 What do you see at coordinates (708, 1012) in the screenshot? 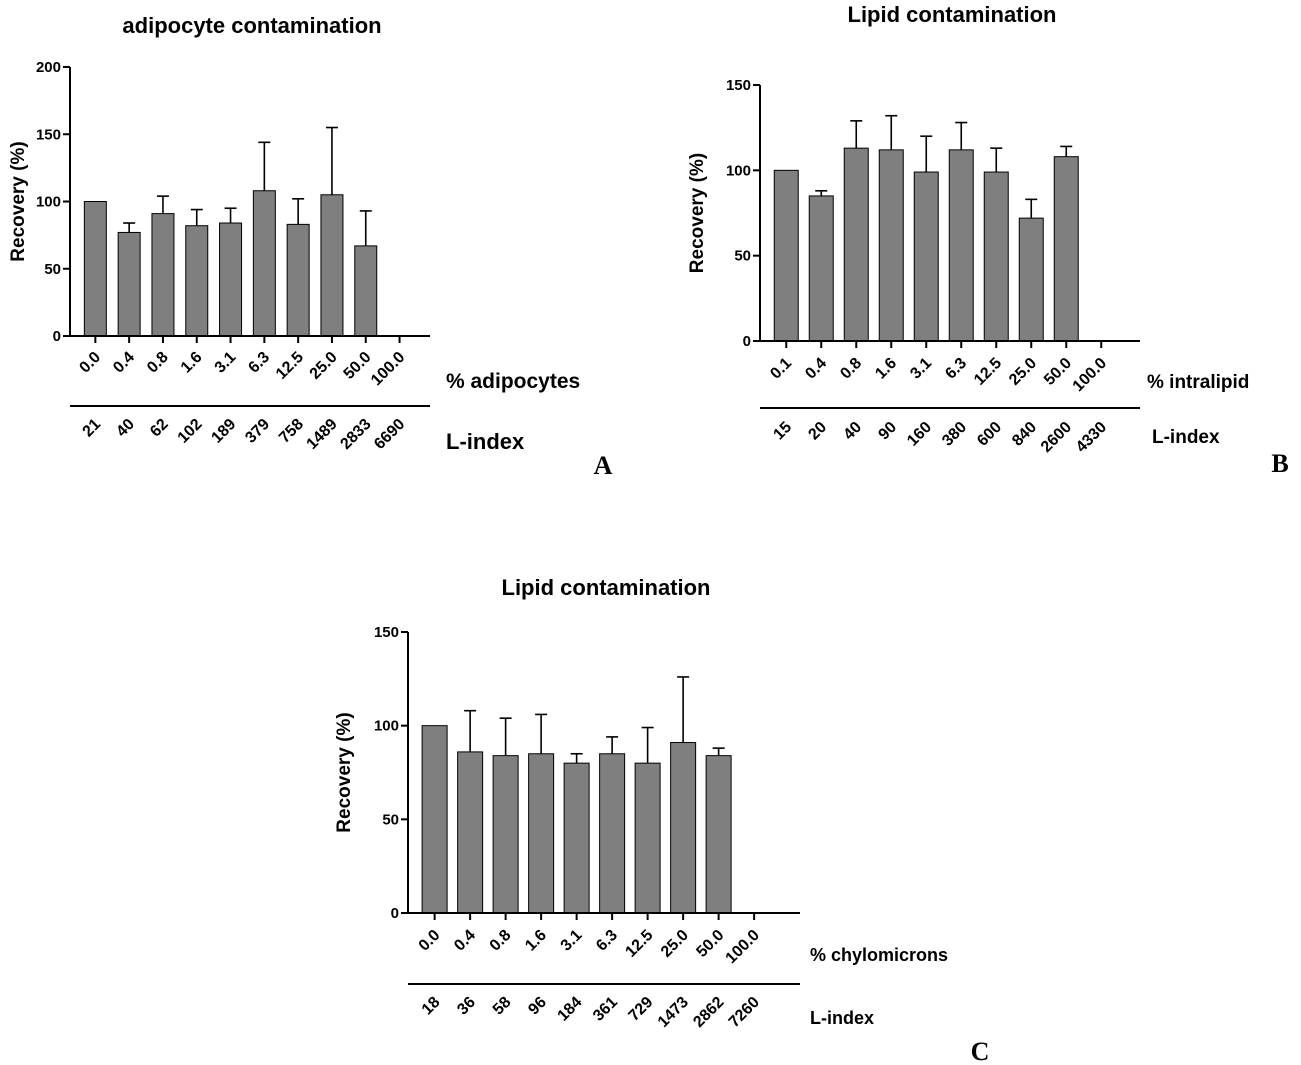
I see `secondary-tick-label: 2862` at bounding box center [708, 1012].